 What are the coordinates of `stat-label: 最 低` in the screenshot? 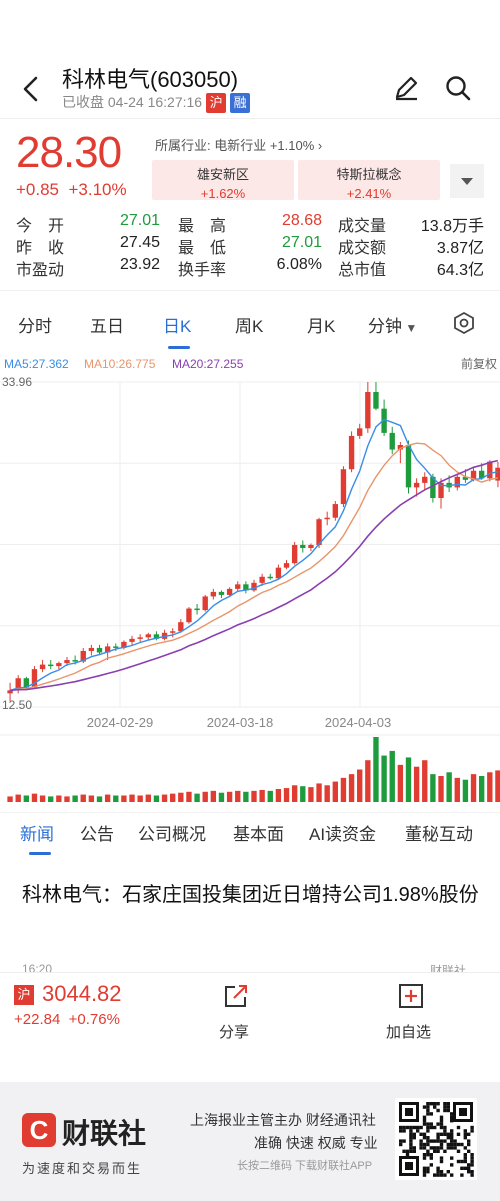 It's located at (202, 248).